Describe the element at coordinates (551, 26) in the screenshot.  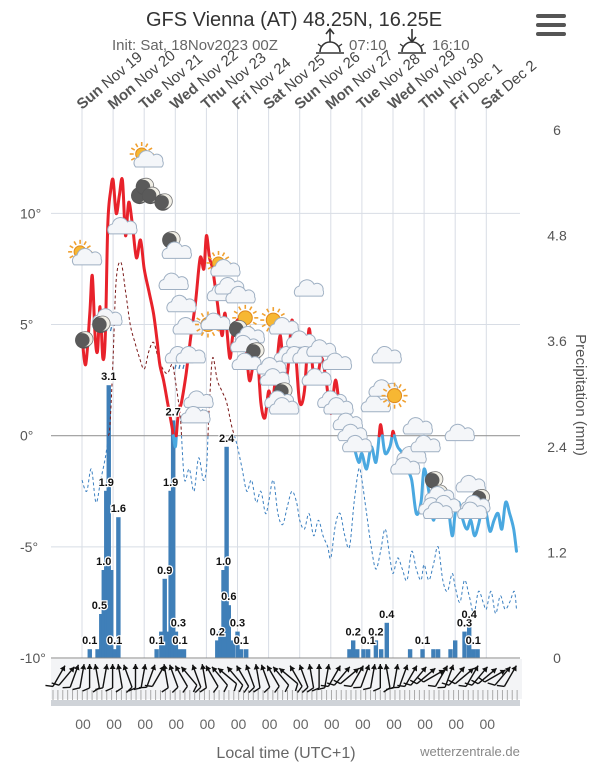
I see `hamburger-menu-icon` at that location.